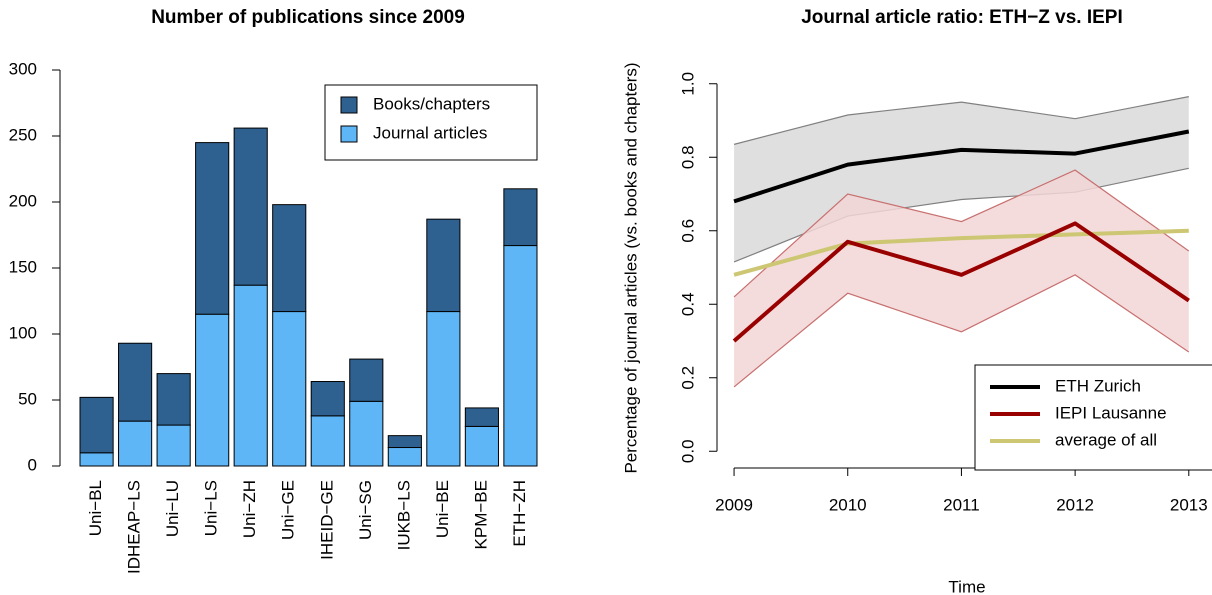 The width and height of the screenshot is (1212, 595). What do you see at coordinates (95, 508) in the screenshot?
I see `x-tick-label: Uni−BL` at bounding box center [95, 508].